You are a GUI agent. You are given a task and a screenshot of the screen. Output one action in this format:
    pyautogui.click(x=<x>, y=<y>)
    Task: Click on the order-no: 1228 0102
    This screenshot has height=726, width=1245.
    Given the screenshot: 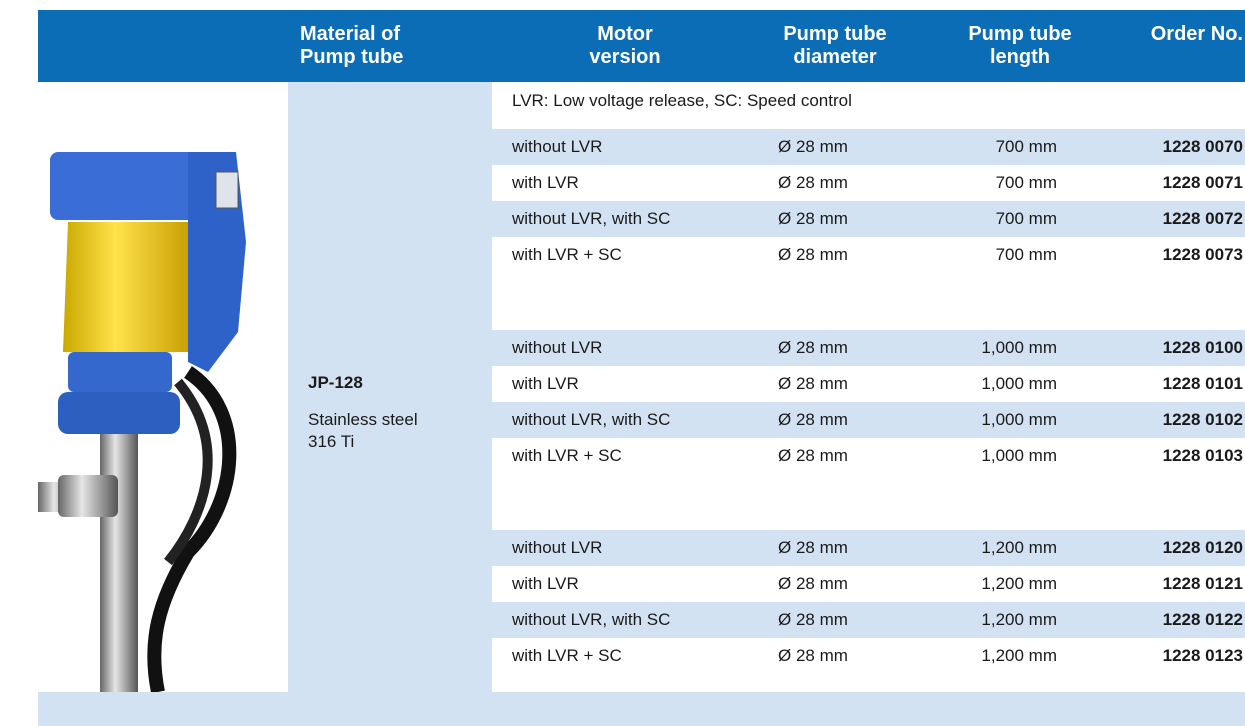 What is the action you would take?
    pyautogui.click(x=1202, y=419)
    